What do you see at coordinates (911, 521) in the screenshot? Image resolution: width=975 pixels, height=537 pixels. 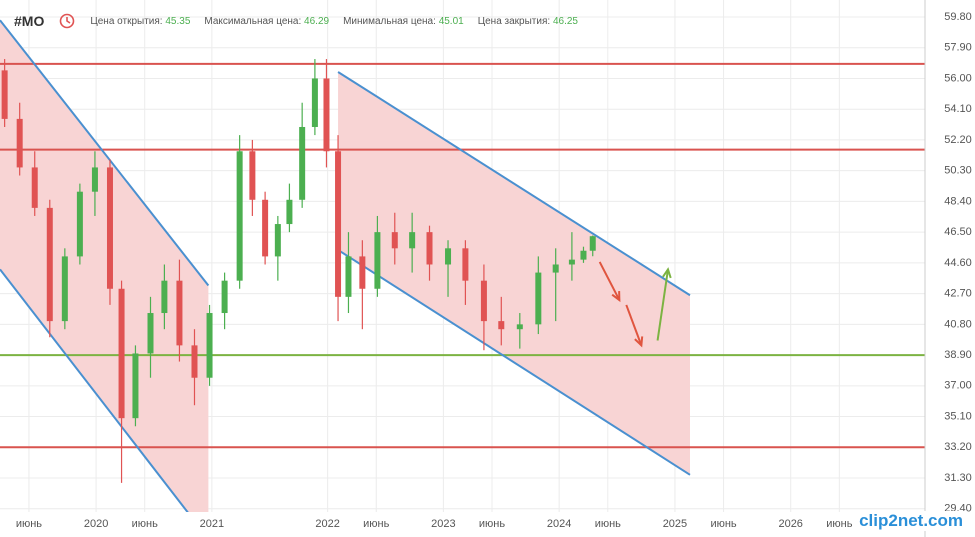 I see `watermark: clip2net.com` at bounding box center [911, 521].